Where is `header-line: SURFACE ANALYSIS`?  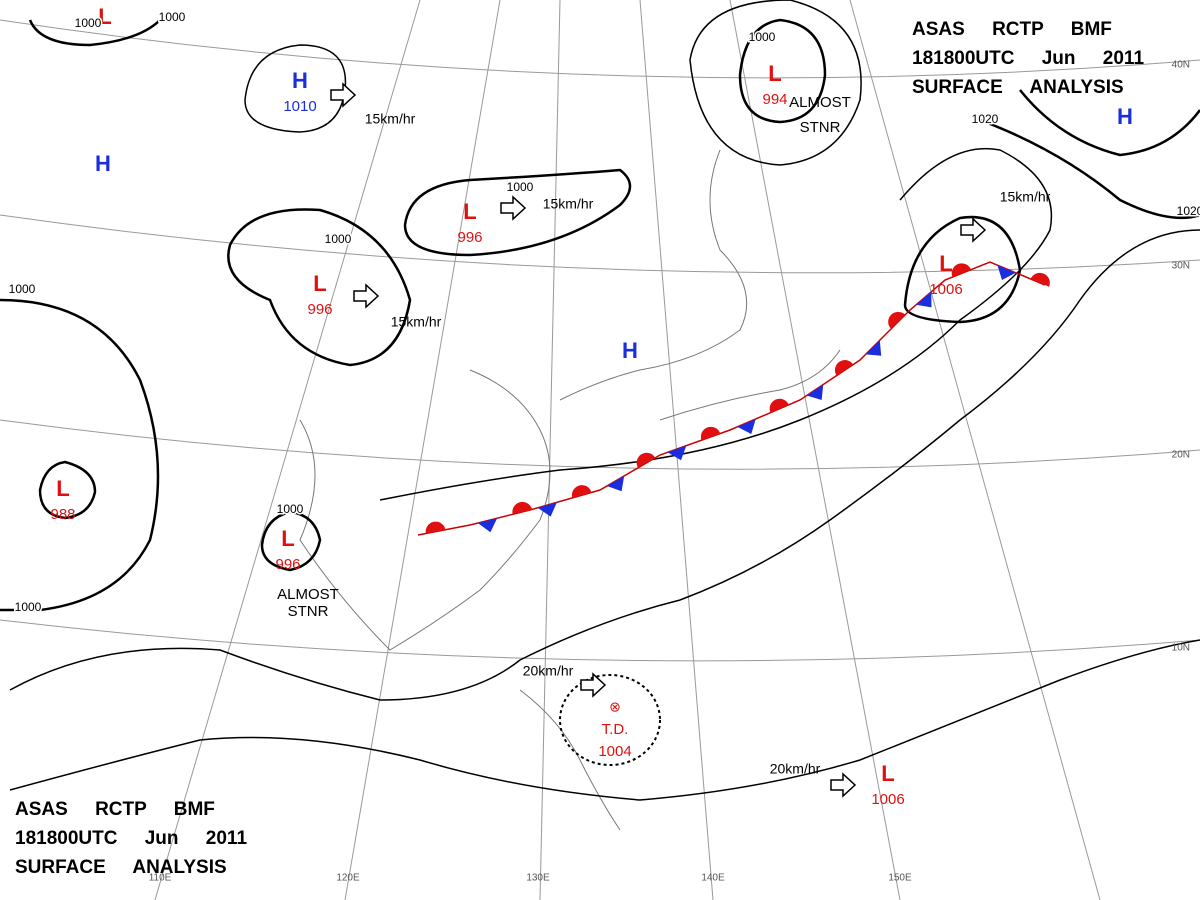 header-line: SURFACE ANALYSIS is located at coordinates (1018, 87).